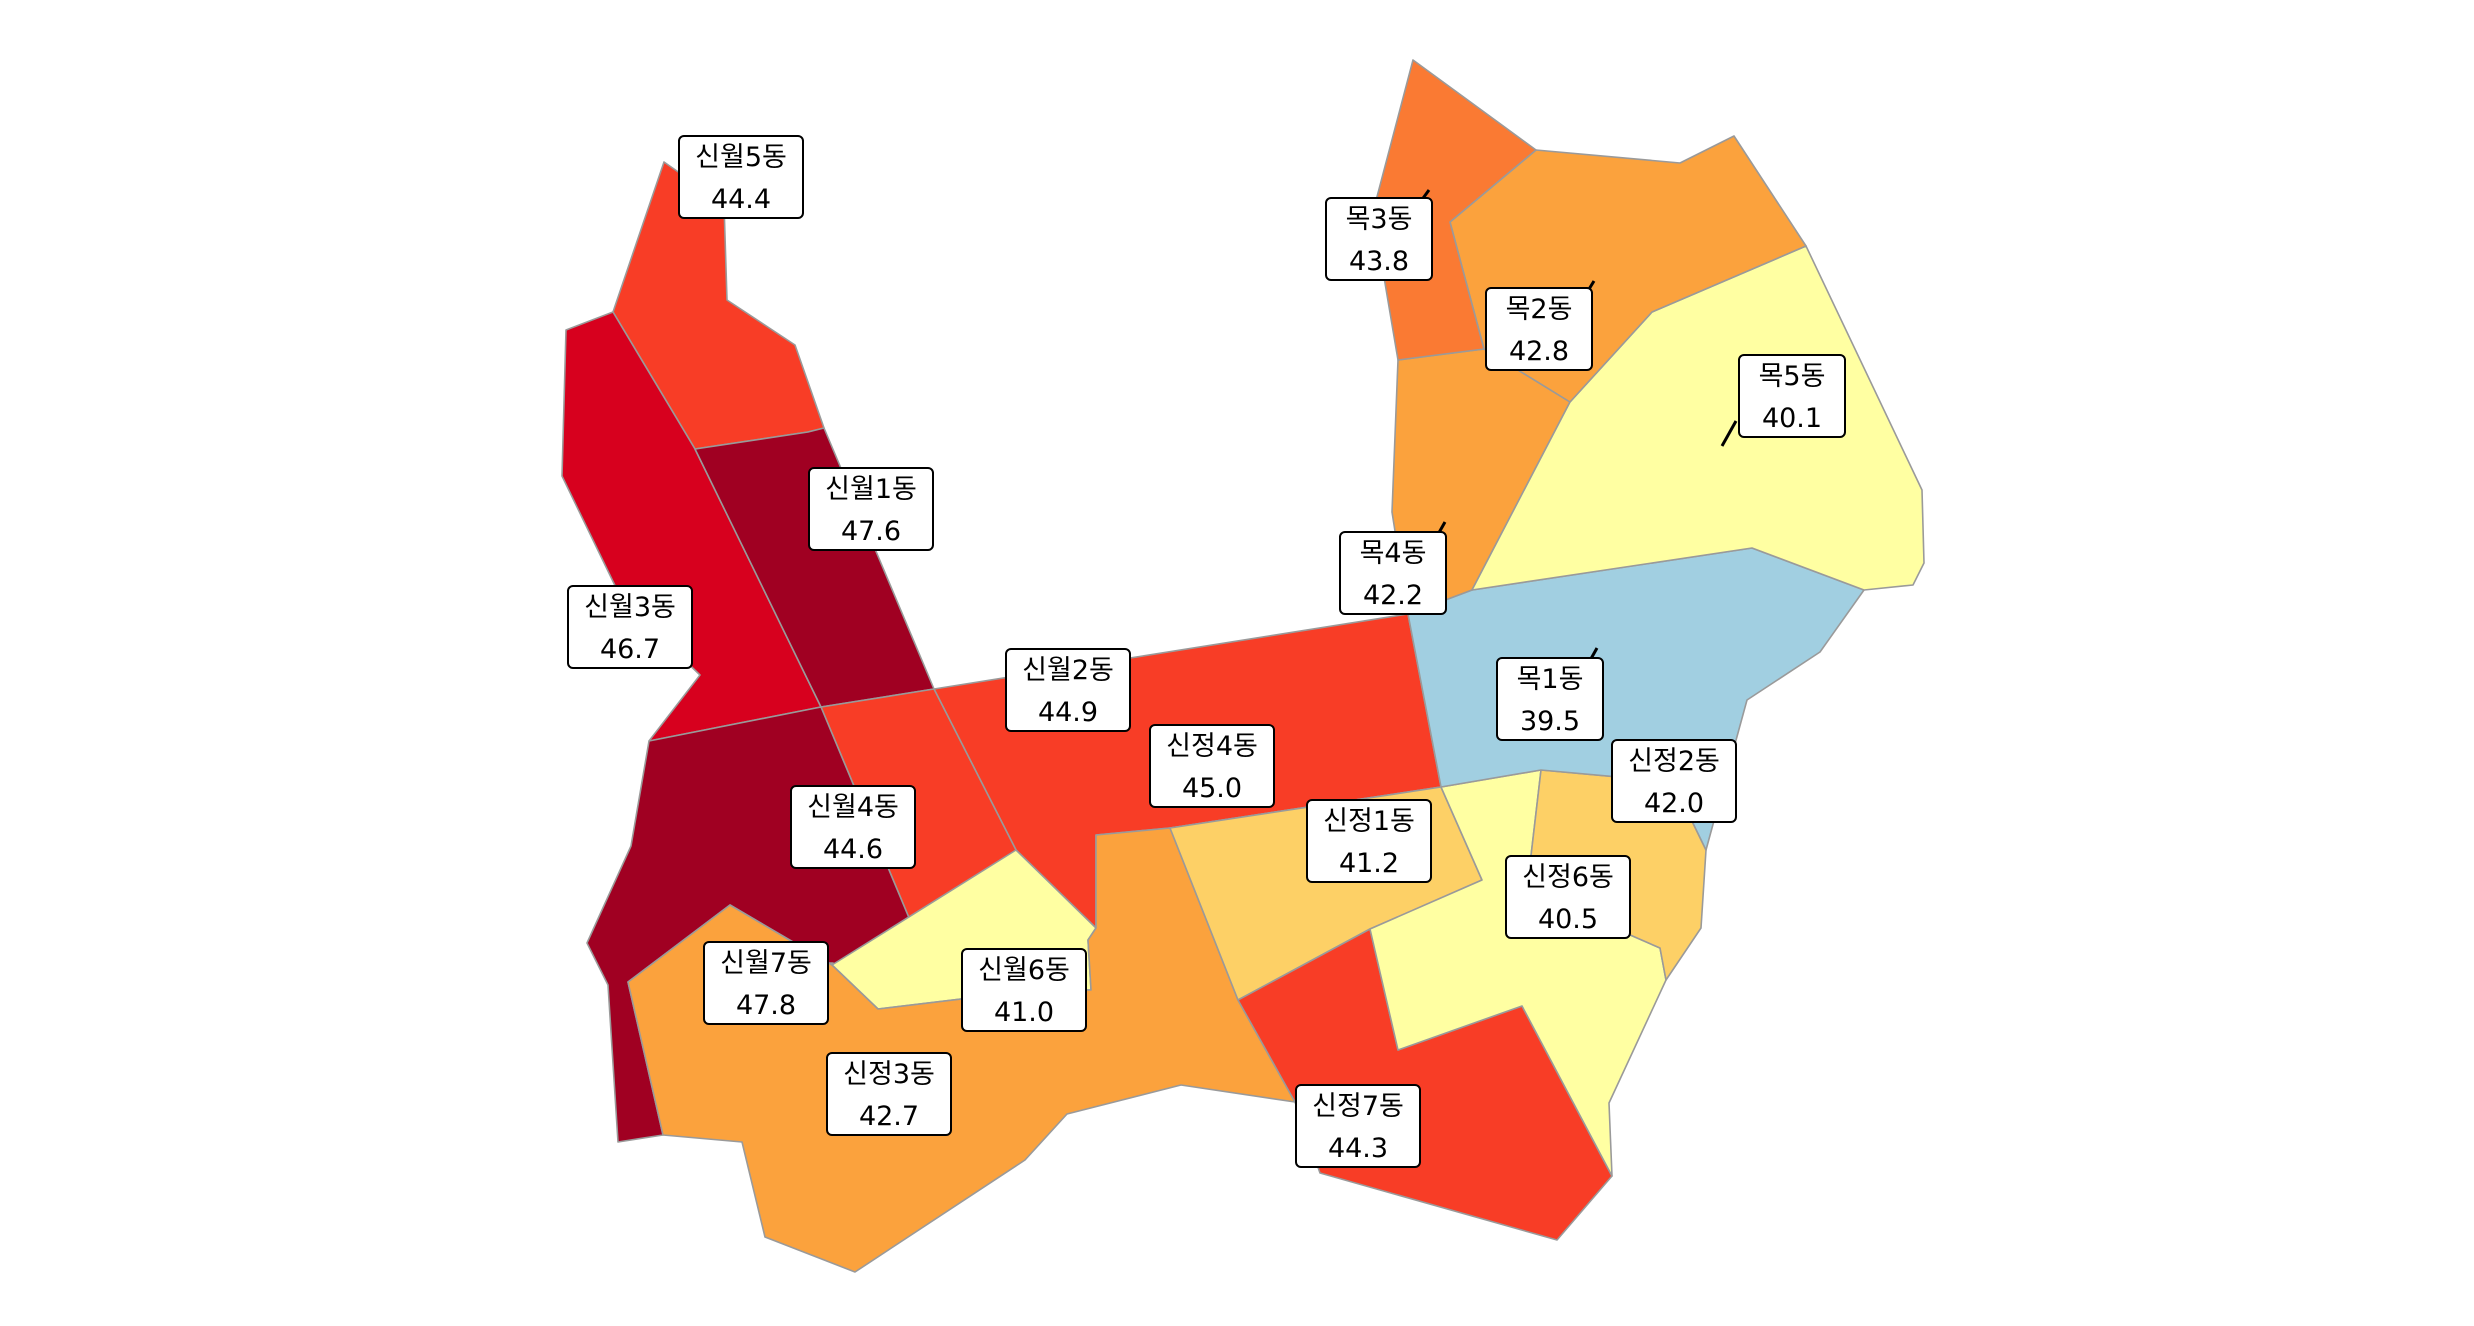 The height and width of the screenshot is (1326, 2474). What do you see at coordinates (1550, 721) in the screenshot?
I see `label-mok1-value: 39.5` at bounding box center [1550, 721].